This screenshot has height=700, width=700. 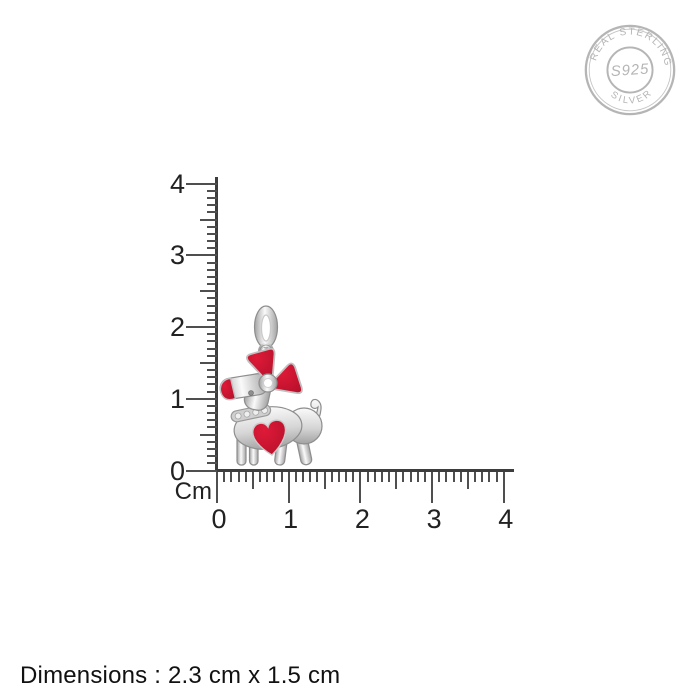 What do you see at coordinates (364, 470) in the screenshot?
I see `ruler-horizontal-line` at bounding box center [364, 470].